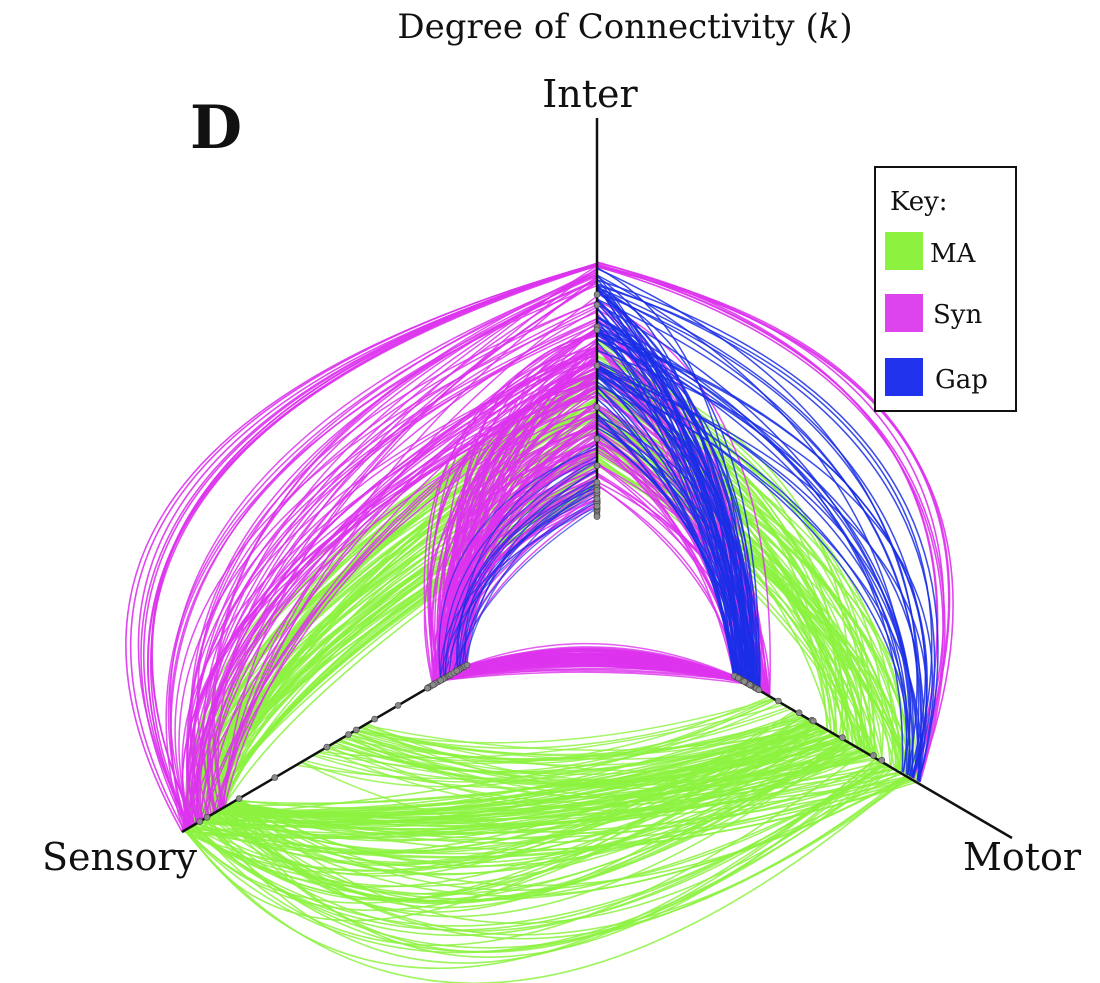 Image resolution: width=1100 pixels, height=983 pixels. I want to click on legend-swatch-gap, so click(904, 377).